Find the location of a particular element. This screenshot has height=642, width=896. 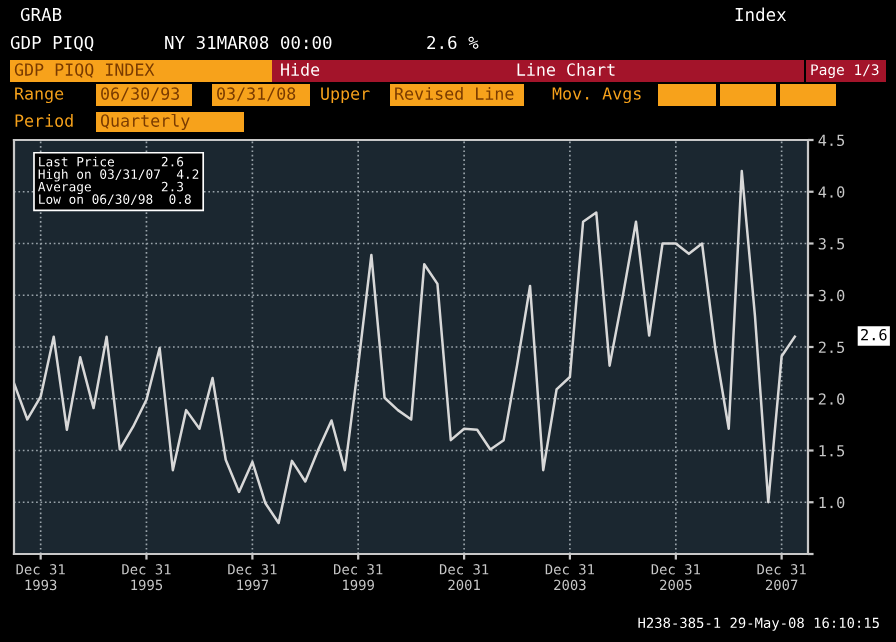

text: Mov. Avgs is located at coordinates (596, 95).